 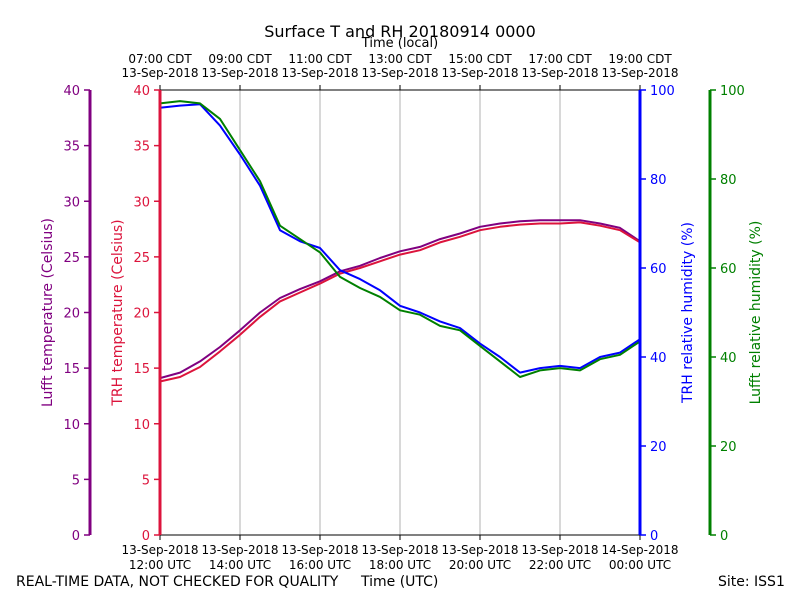 I want to click on trh-humidity-axis: 0 20 40 60 80 100 TRH relative humidity (%), so click(x=667, y=314).